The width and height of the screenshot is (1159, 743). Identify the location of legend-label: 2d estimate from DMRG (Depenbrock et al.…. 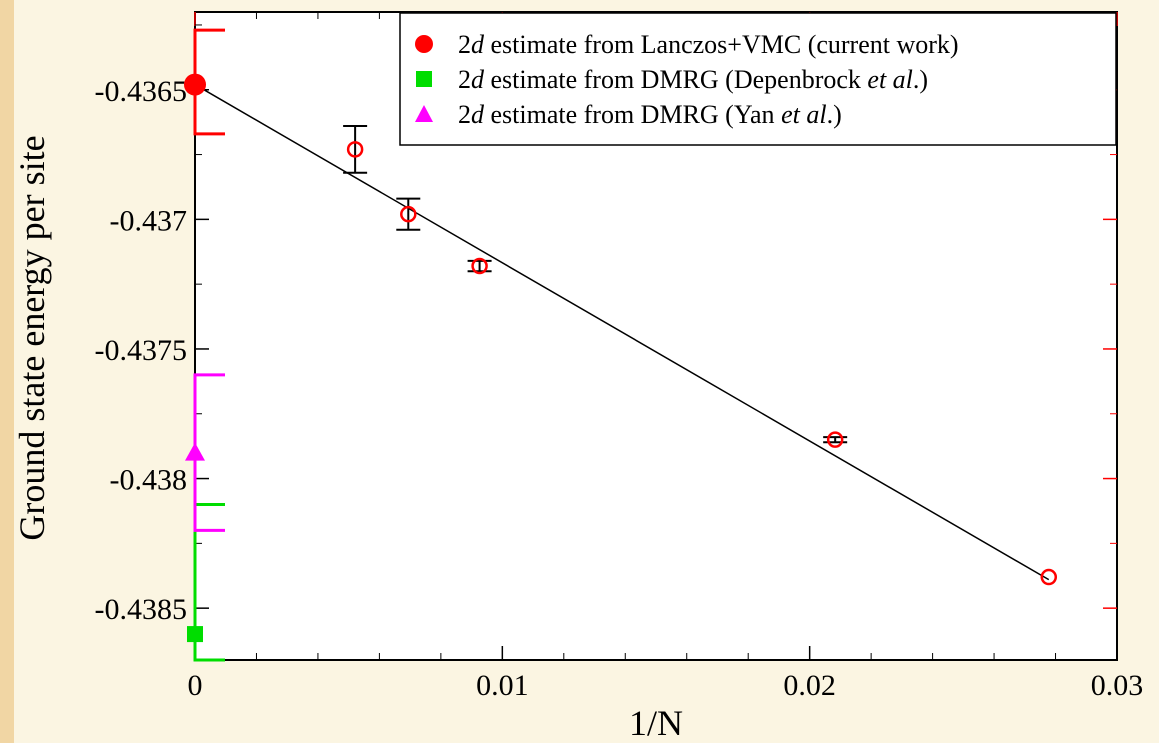
(693, 79).